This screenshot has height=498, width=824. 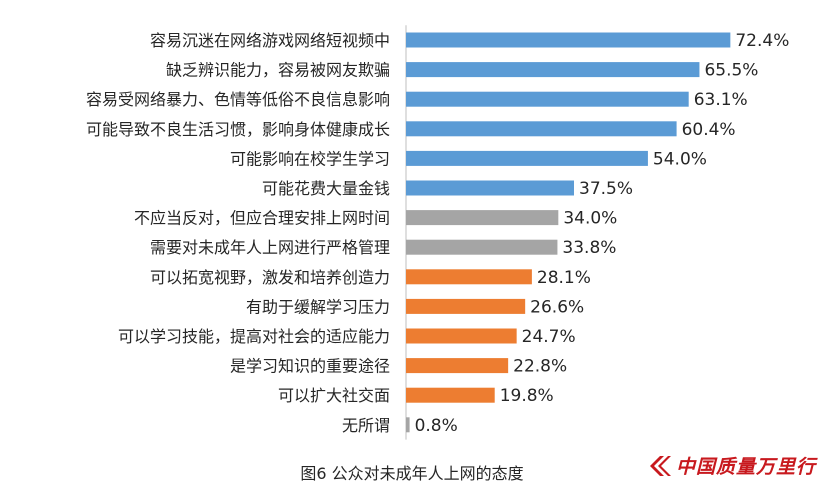 What do you see at coordinates (527, 396) in the screenshot?
I see `value-label: 19.8%` at bounding box center [527, 396].